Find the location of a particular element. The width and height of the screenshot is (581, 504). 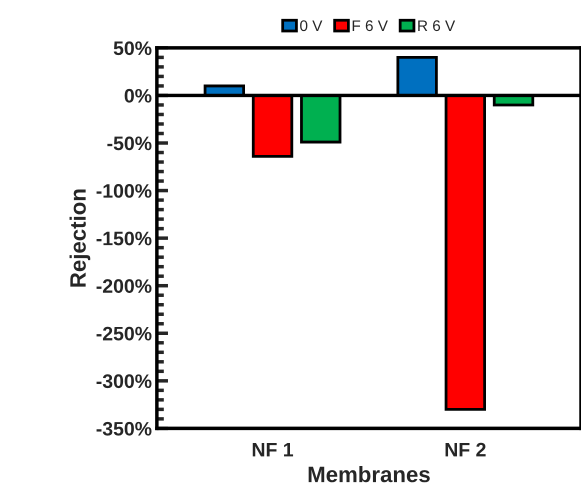

x-tick-label: NF 2 is located at coordinates (466, 449).